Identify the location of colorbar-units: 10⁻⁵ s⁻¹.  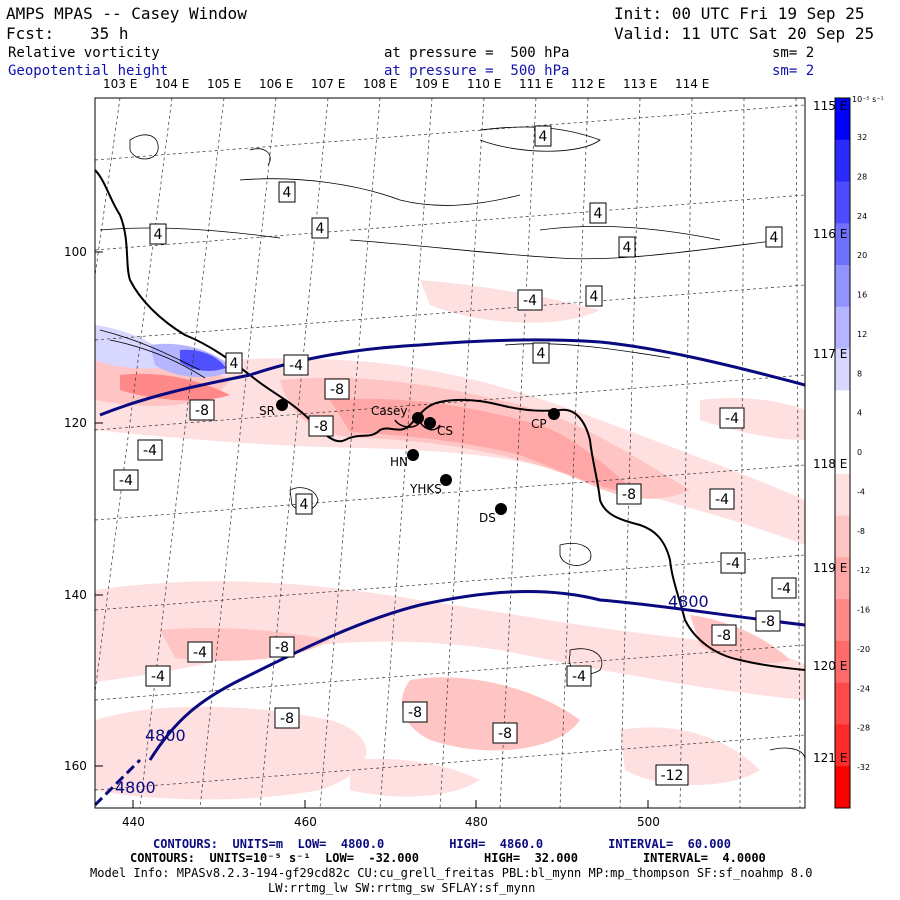
(868, 99).